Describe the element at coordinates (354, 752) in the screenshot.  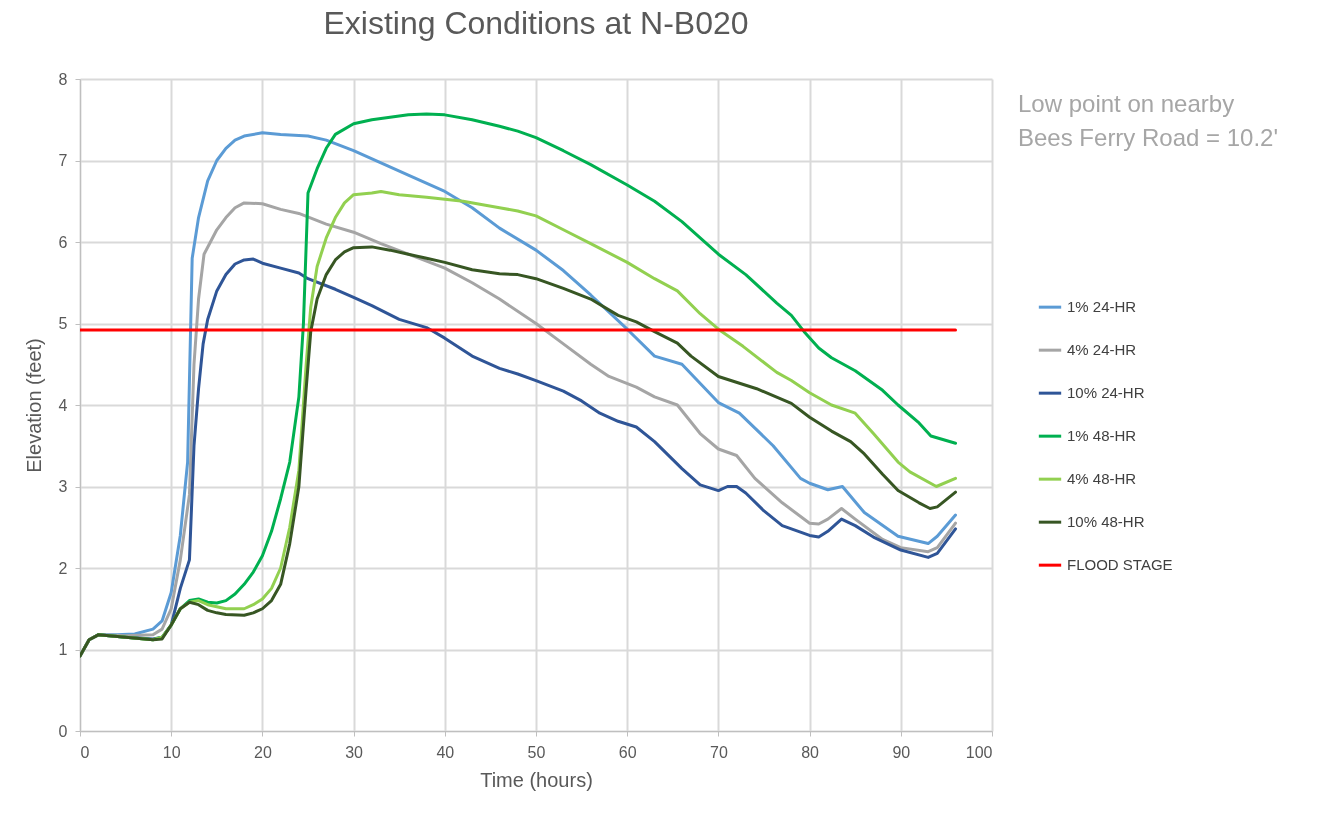
I see `x-tick-label: 30` at that location.